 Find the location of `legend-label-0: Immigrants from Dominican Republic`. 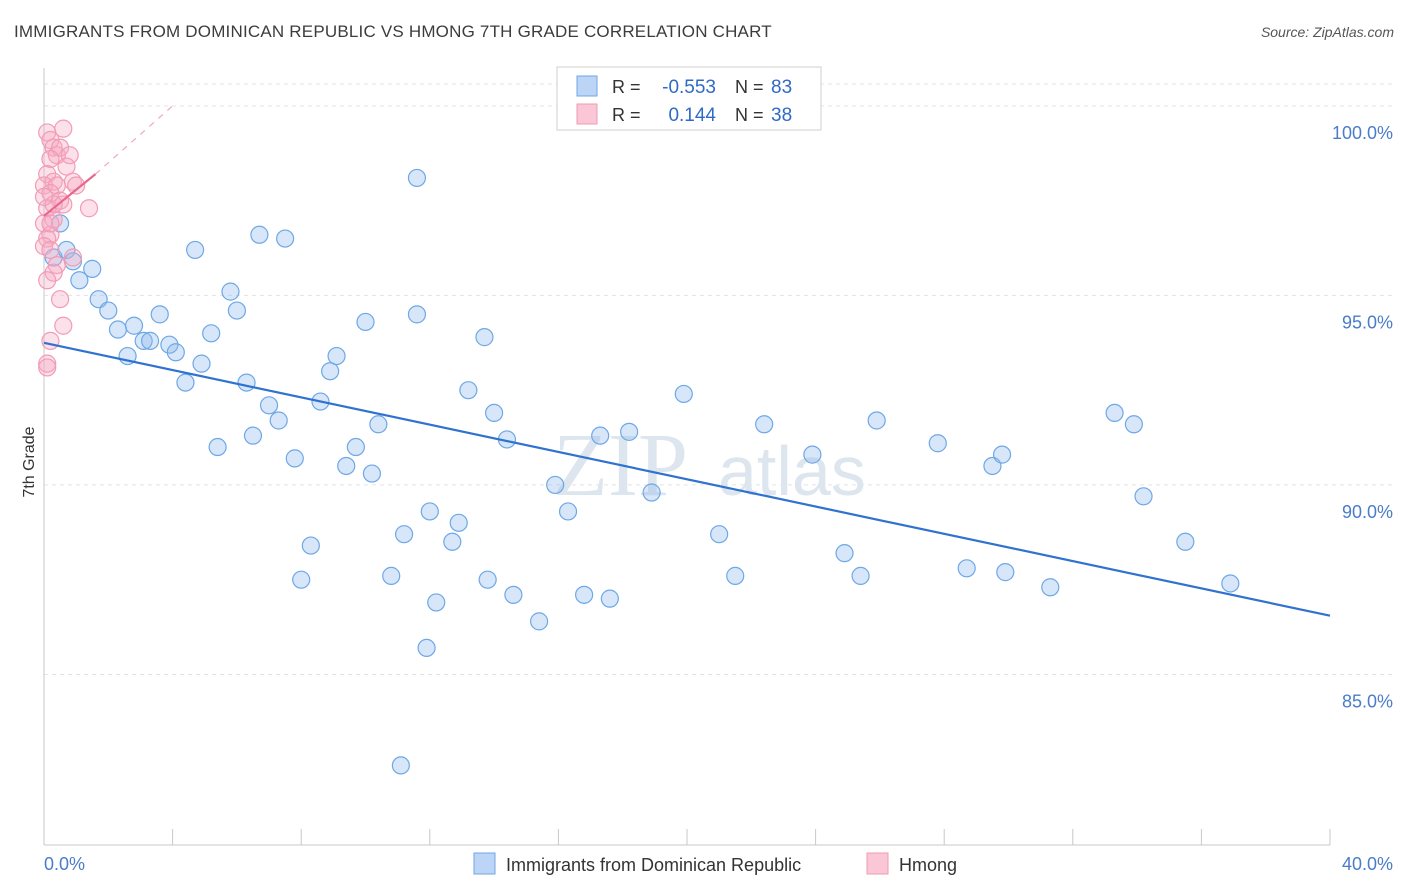

legend-label-0: Immigrants from Dominican Republic is located at coordinates (653, 865).